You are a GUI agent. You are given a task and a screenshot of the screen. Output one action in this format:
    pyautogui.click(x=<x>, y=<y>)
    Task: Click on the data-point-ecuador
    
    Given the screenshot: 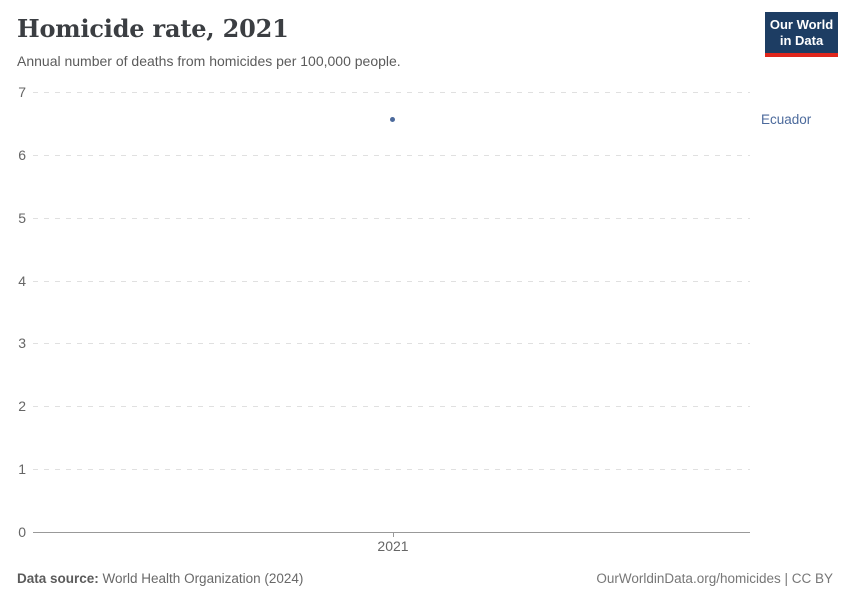 What is the action you would take?
    pyautogui.click(x=392, y=120)
    